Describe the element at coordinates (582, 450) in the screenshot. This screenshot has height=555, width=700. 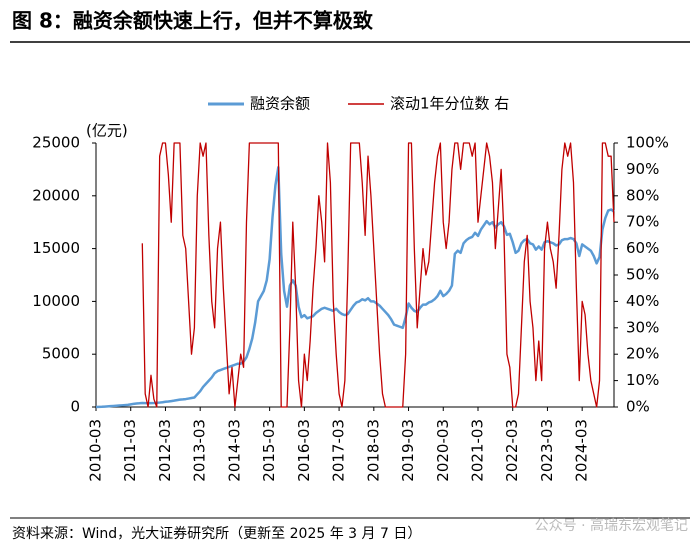
I see `x-tick-label: 2024-03` at that location.